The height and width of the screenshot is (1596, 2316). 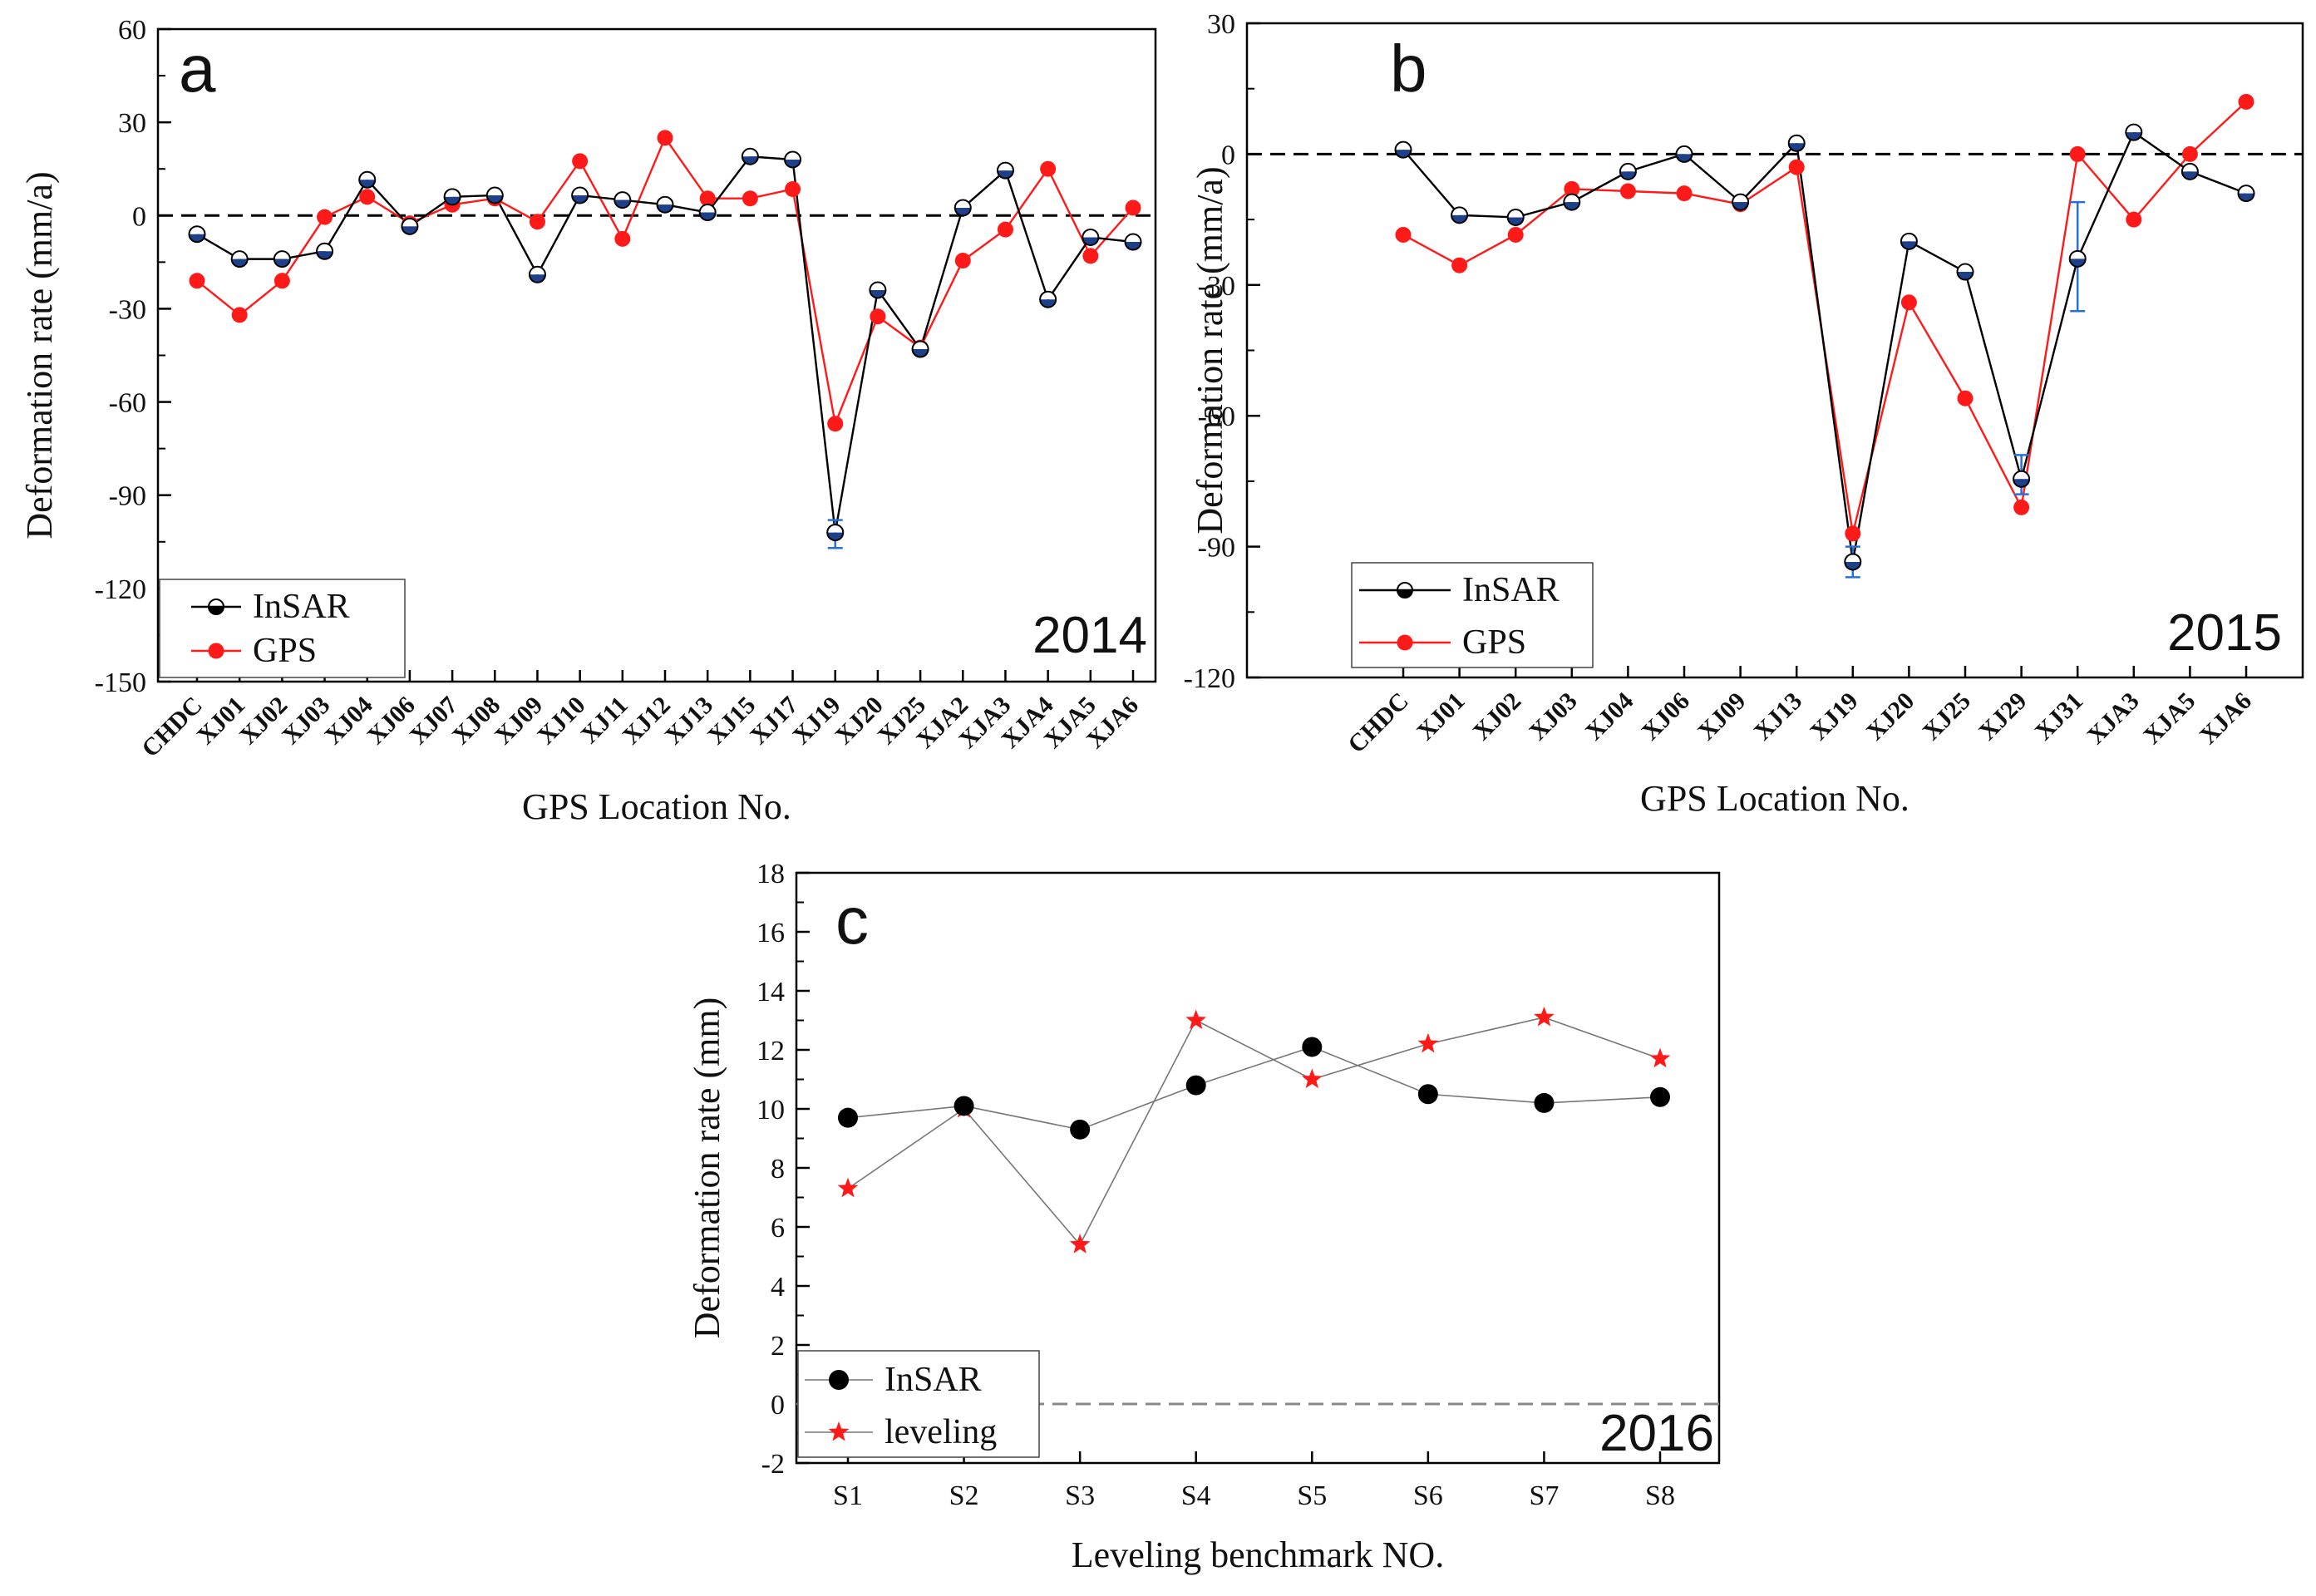 I want to click on y-tick-label: 2, so click(x=778, y=1346).